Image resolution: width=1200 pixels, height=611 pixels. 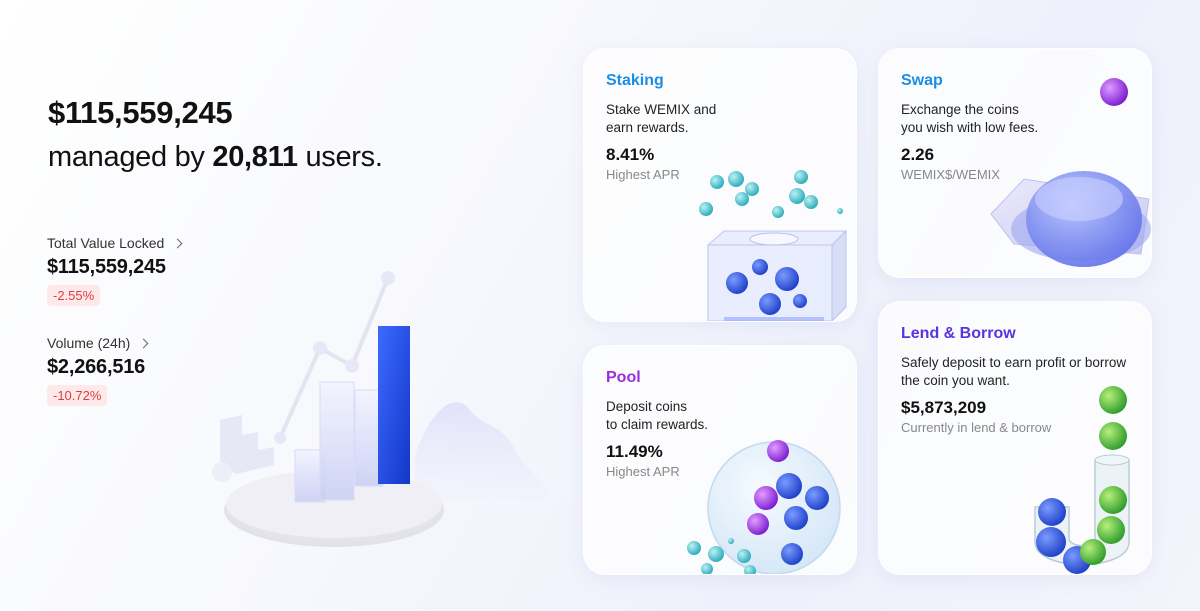 I want to click on lend-borrow-label: Currently in lend & borrow, so click(x=976, y=427).